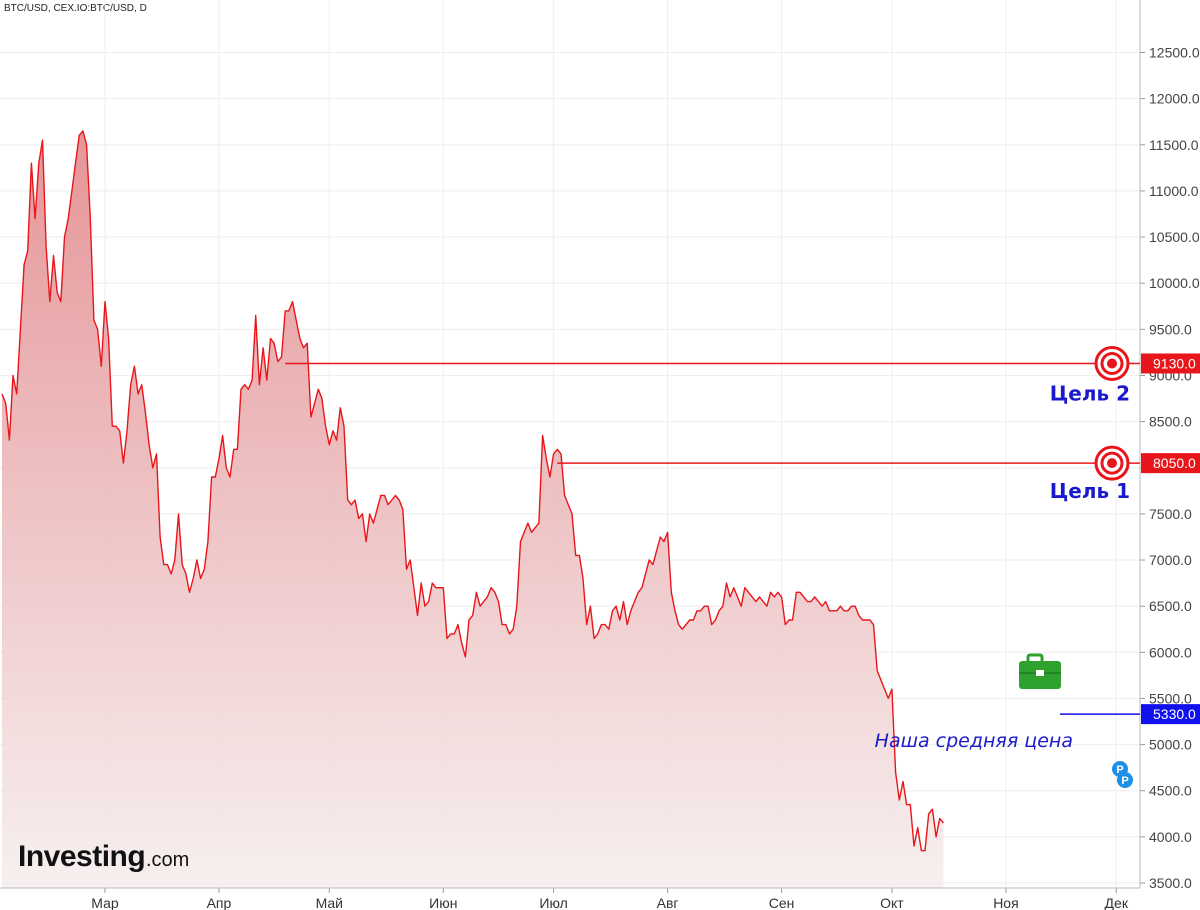 This screenshot has height=910, width=1200. What do you see at coordinates (1170, 837) in the screenshot?
I see `y-tick-label: 4000.0` at bounding box center [1170, 837].